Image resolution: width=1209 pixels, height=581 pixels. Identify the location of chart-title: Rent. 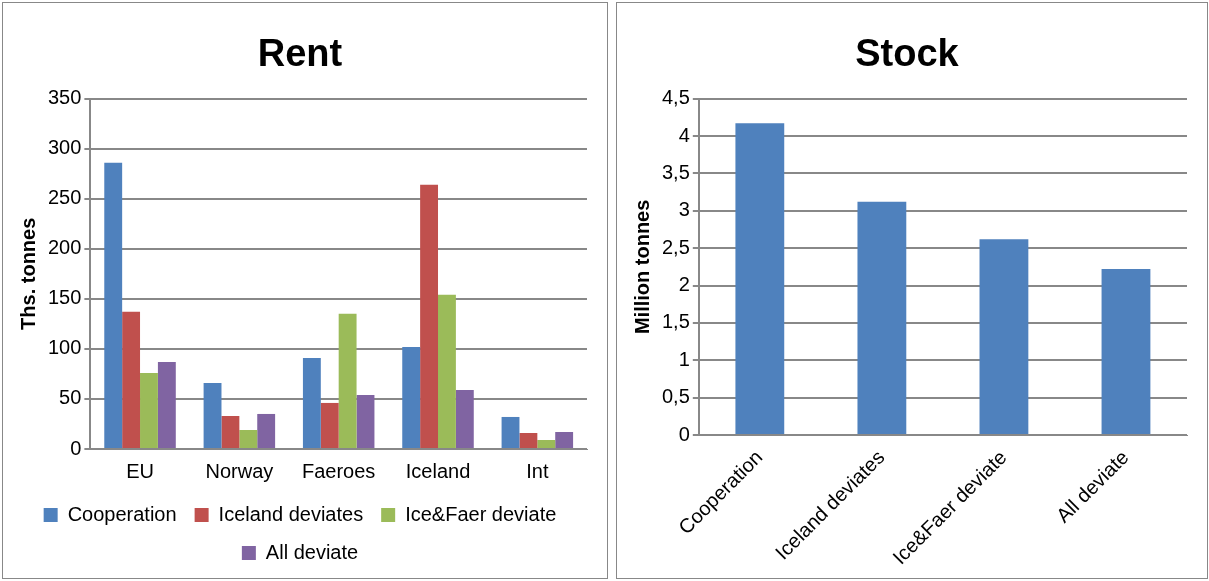
(300, 53).